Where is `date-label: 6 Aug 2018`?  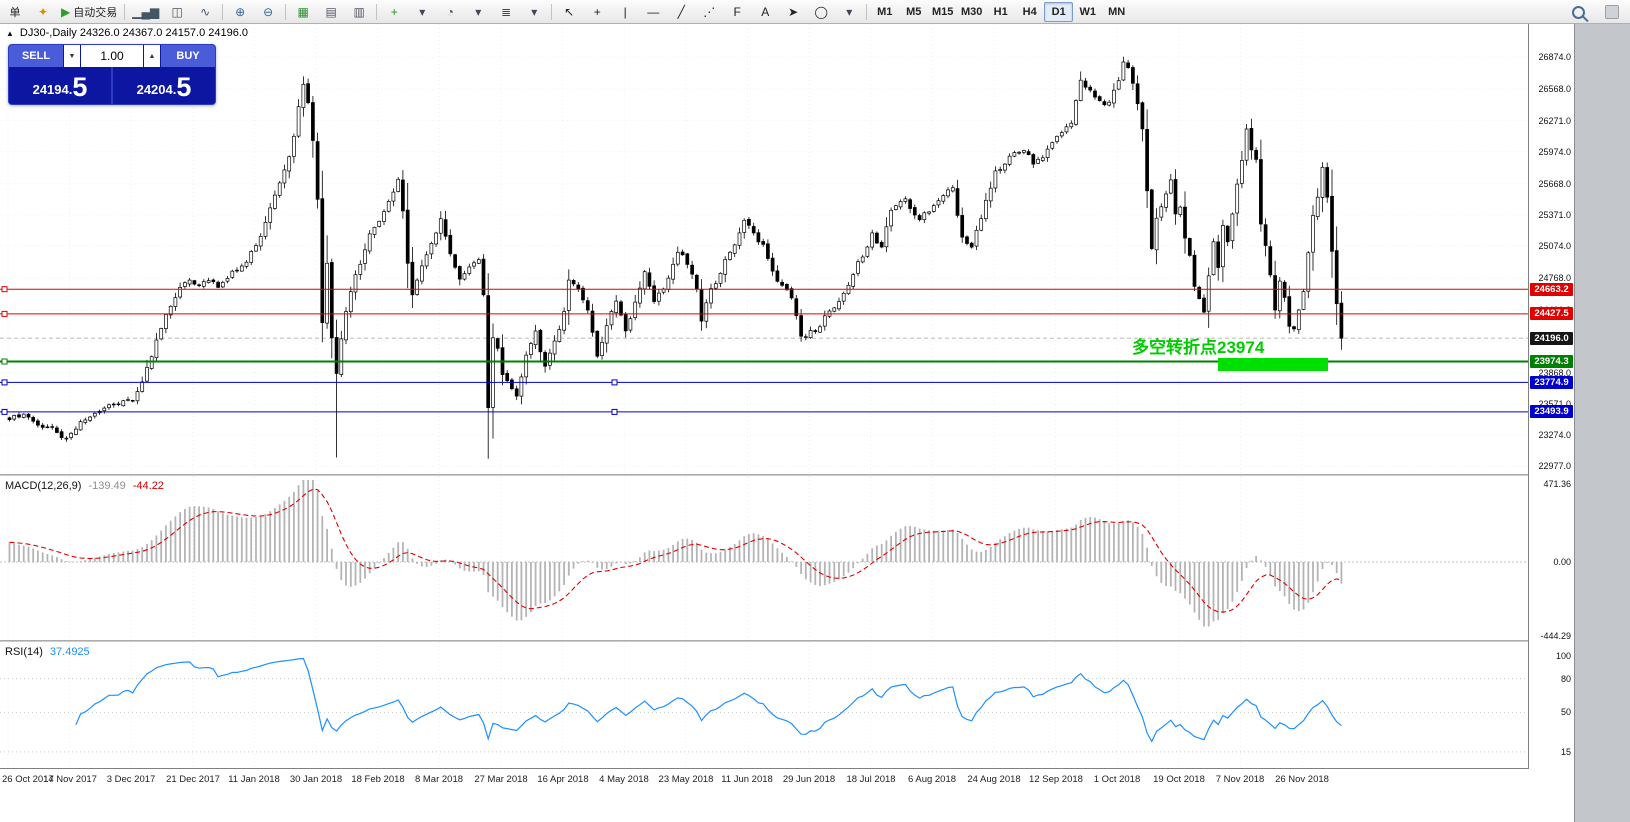 date-label: 6 Aug 2018 is located at coordinates (932, 779).